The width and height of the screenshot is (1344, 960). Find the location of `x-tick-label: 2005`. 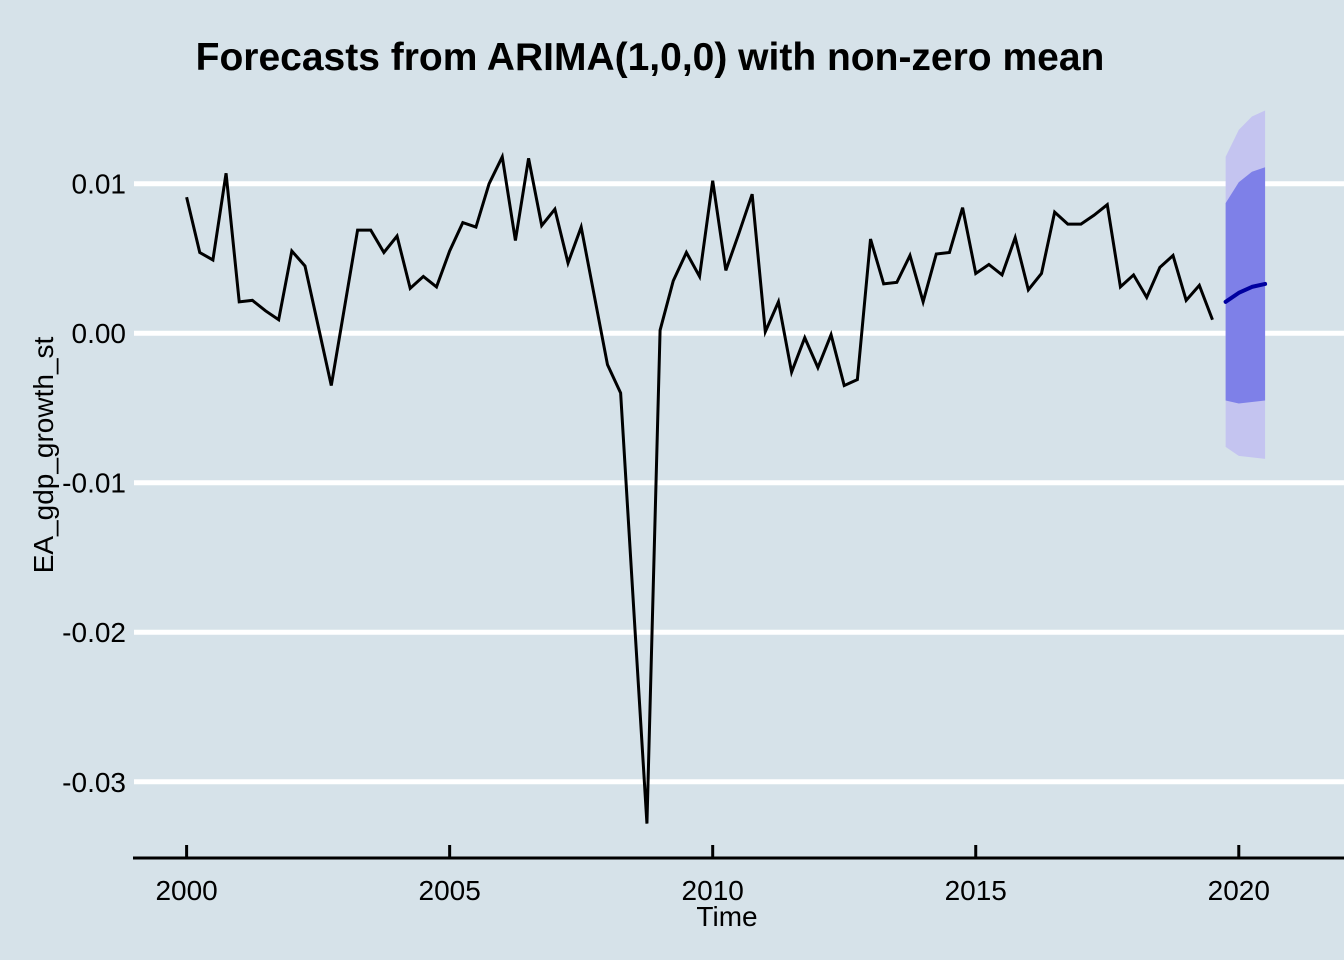

x-tick-label: 2005 is located at coordinates (450, 890).